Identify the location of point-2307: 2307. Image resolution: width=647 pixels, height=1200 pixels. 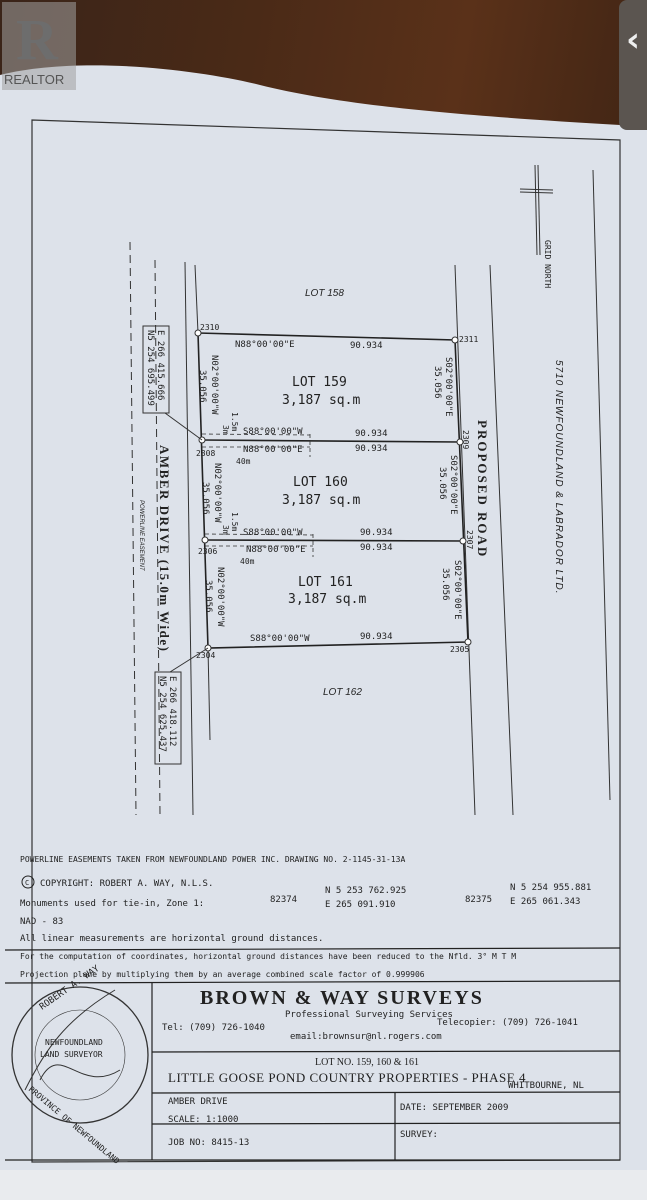
(469, 539).